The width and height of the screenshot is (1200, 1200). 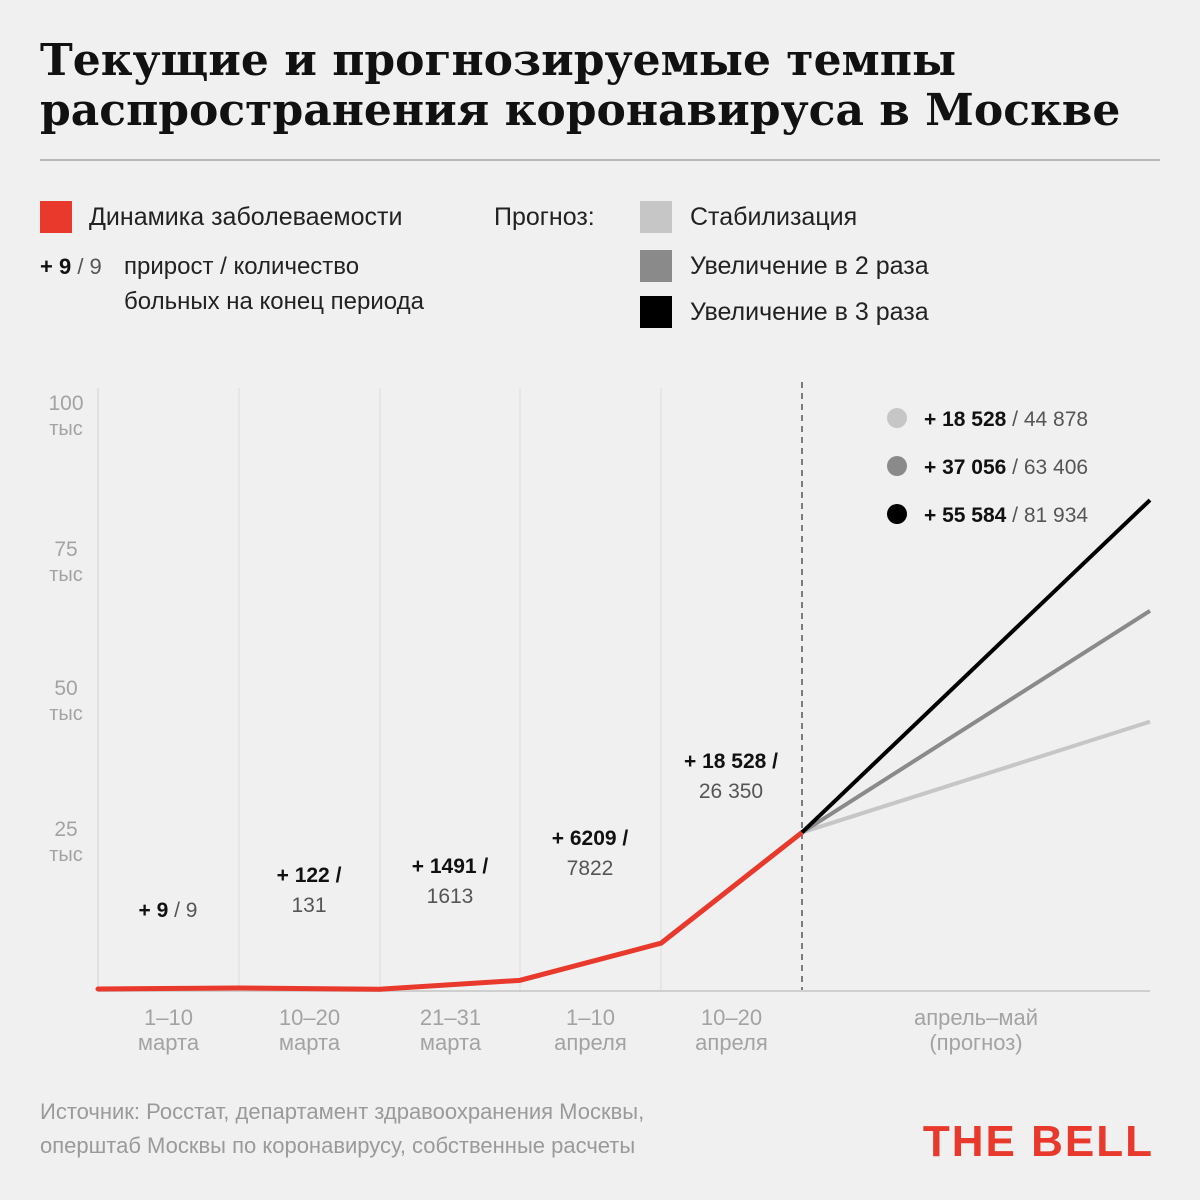 I want to click on x-tick-label-3: 1–10, so click(x=590, y=1017).